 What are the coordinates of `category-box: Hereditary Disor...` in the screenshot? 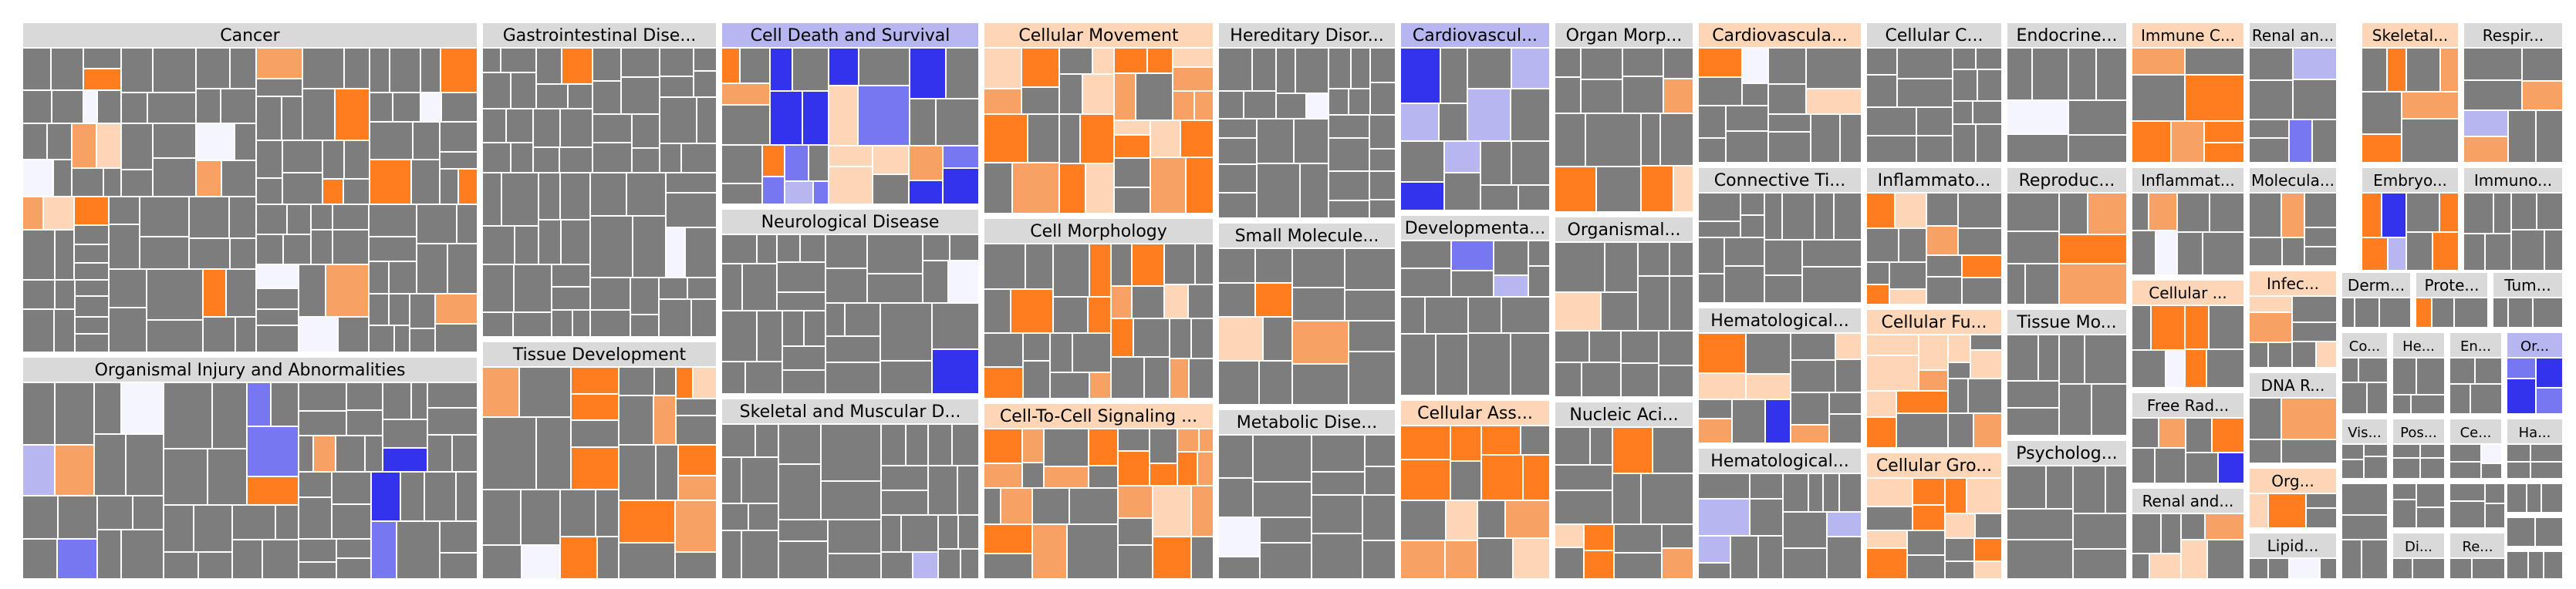 It's located at (1307, 120).